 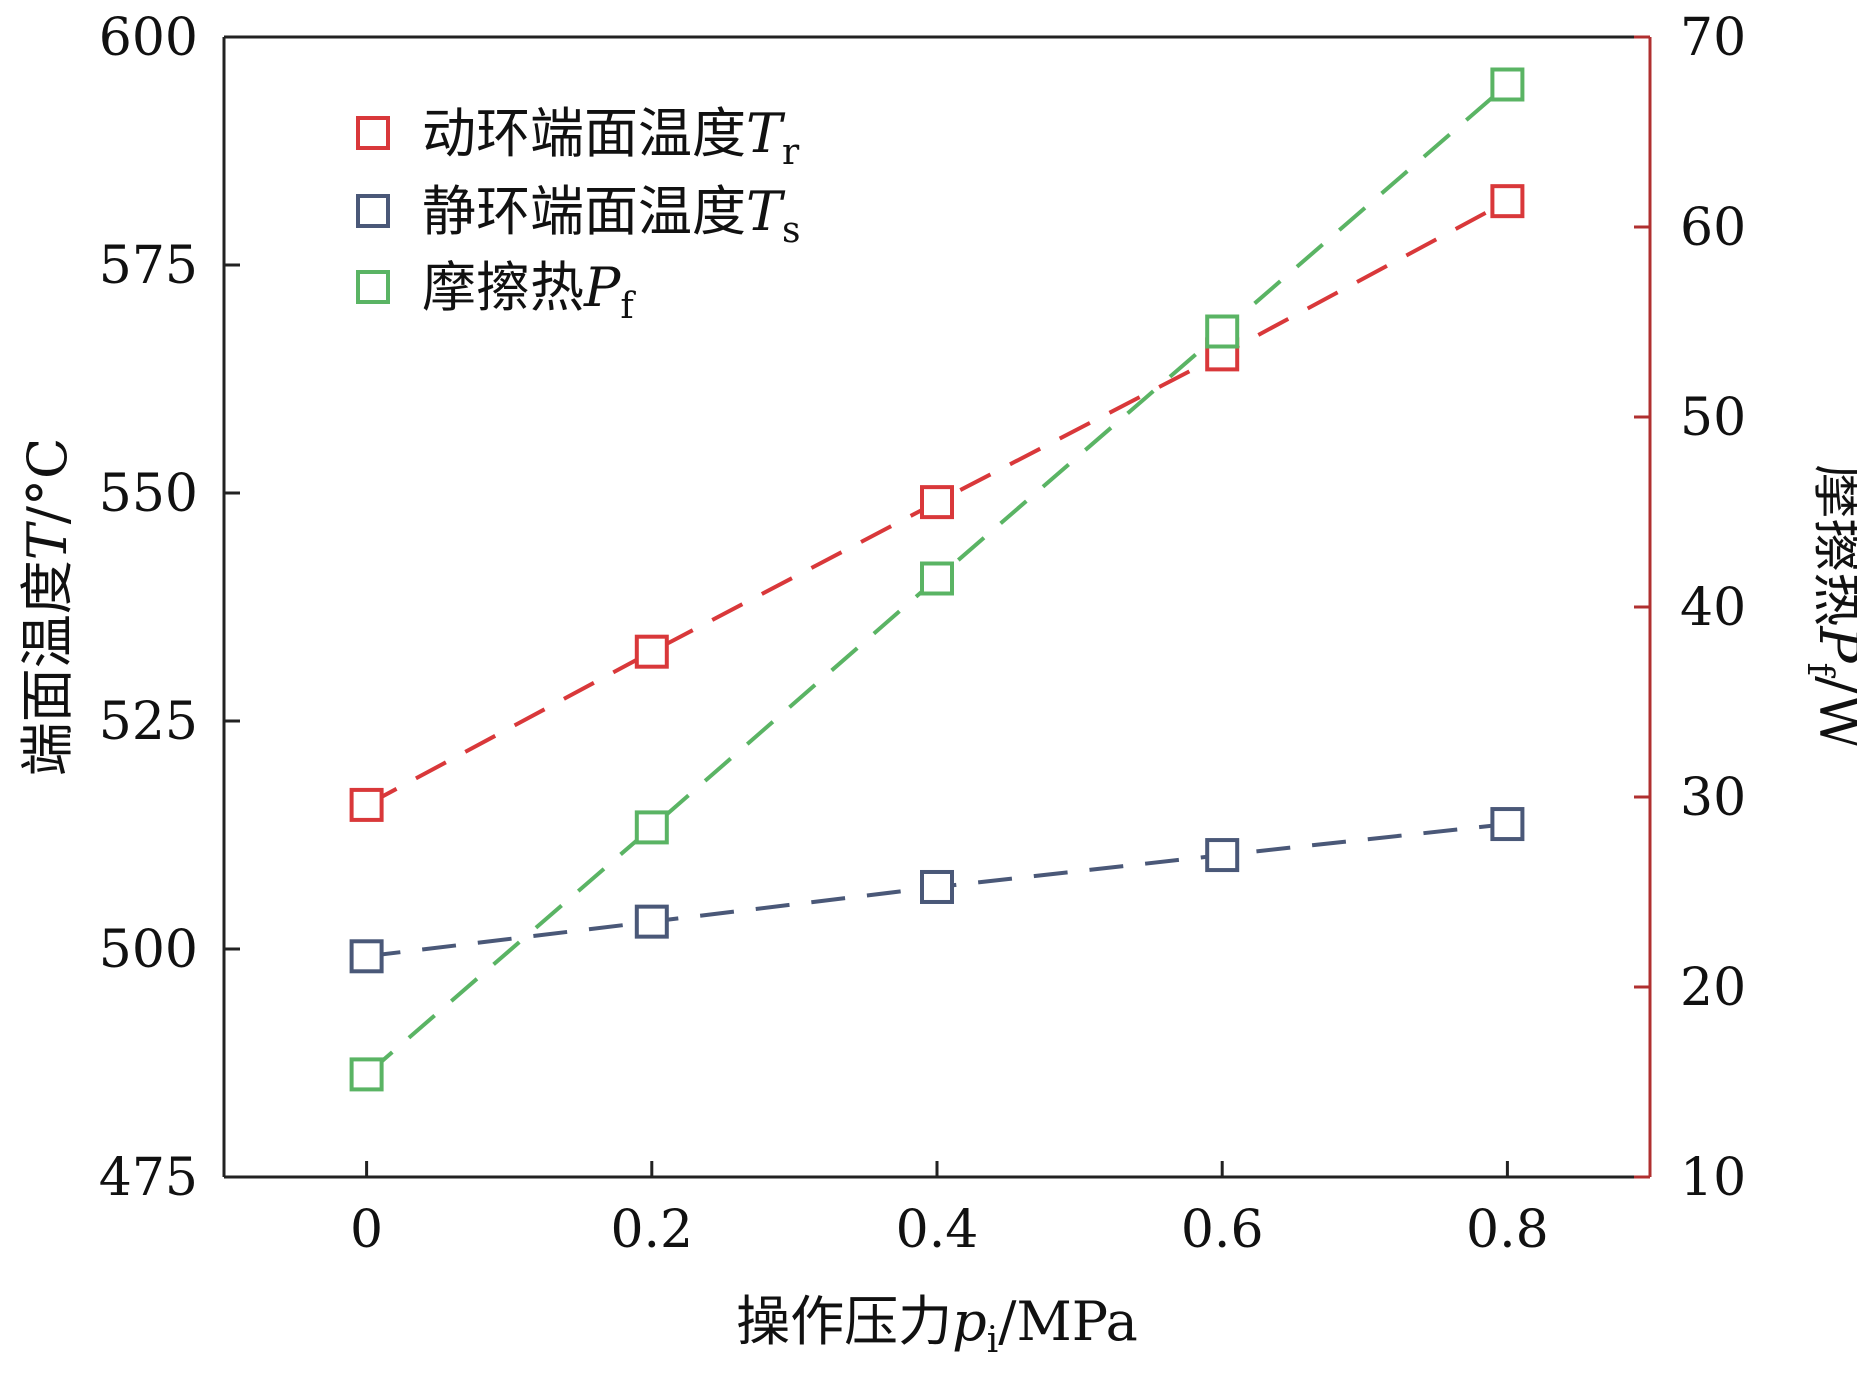 I want to click on legend-label-friction-heat-var: P, so click(x=602, y=287).